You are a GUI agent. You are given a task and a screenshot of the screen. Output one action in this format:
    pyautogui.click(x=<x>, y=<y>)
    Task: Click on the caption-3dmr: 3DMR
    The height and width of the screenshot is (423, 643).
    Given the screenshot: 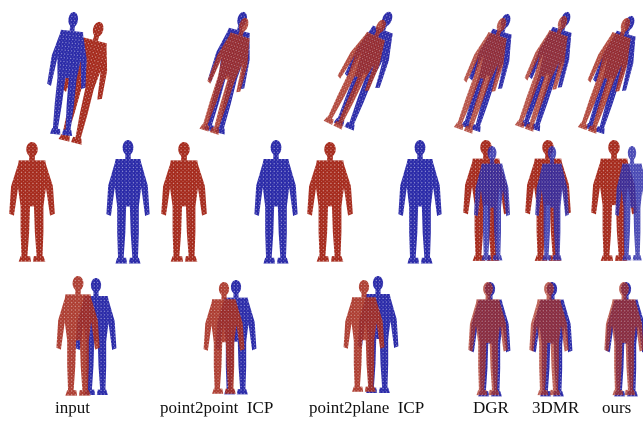 What is the action you would take?
    pyautogui.click(x=556, y=407)
    